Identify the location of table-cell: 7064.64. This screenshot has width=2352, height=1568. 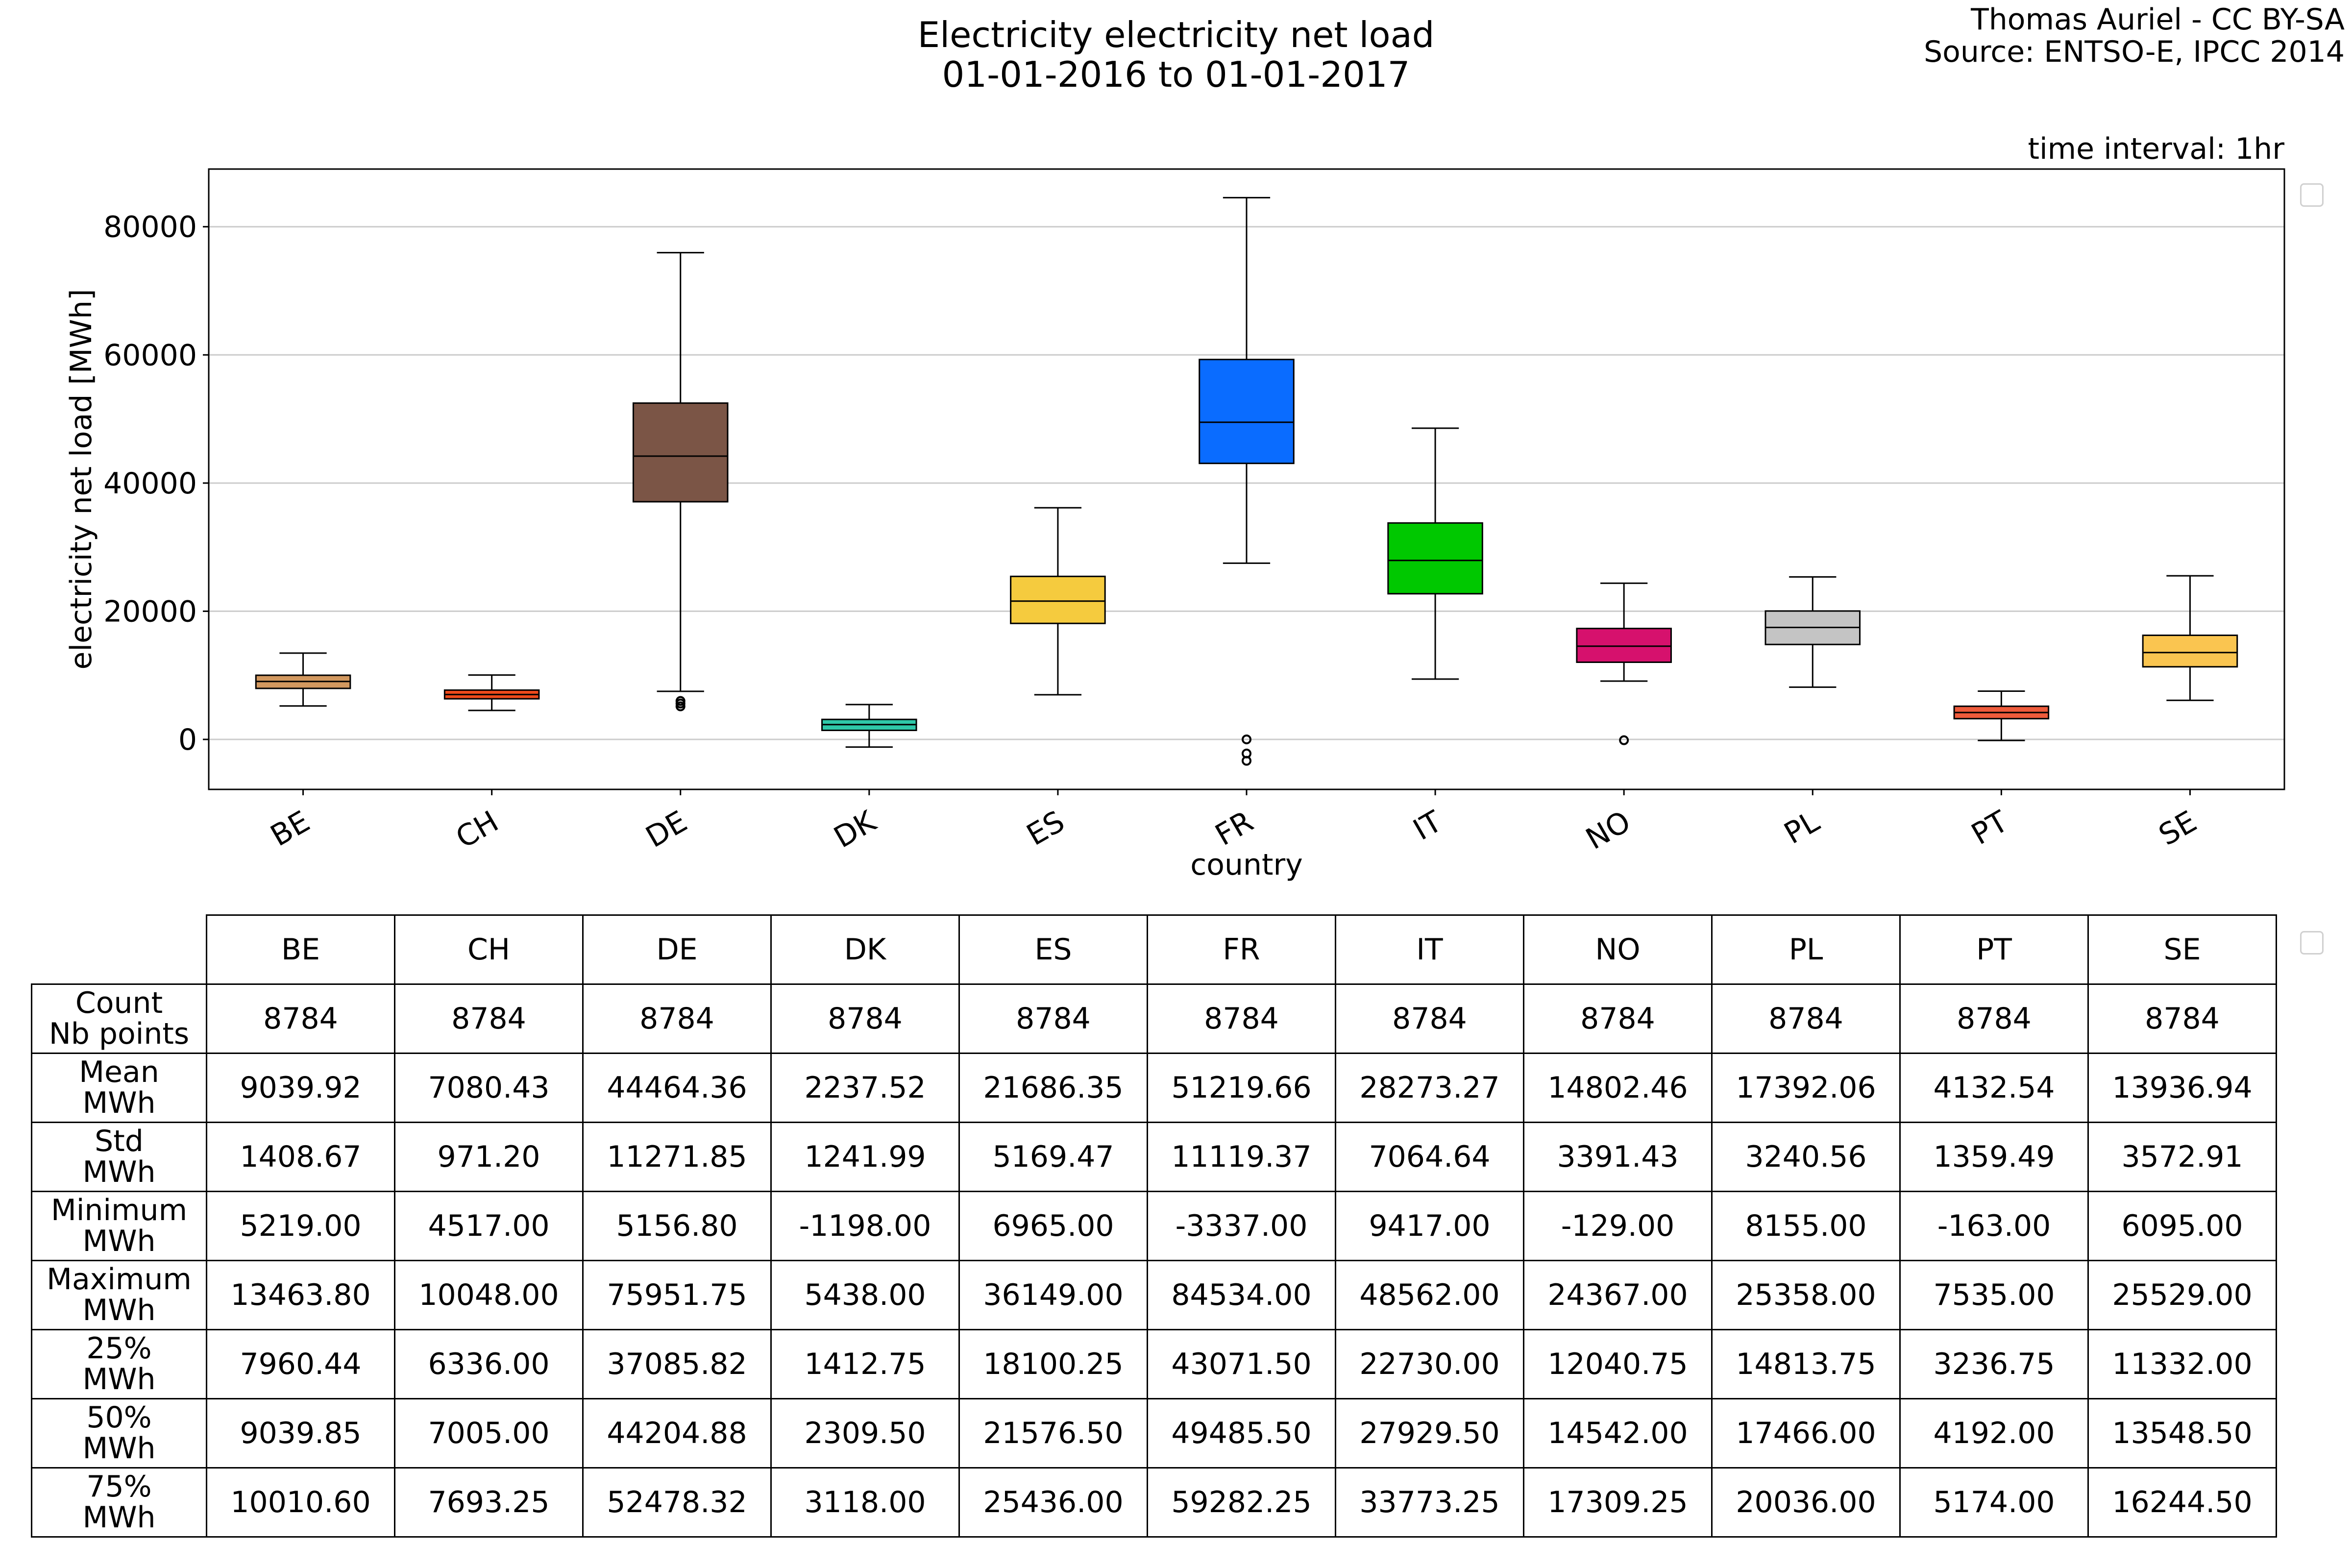
(1429, 1157).